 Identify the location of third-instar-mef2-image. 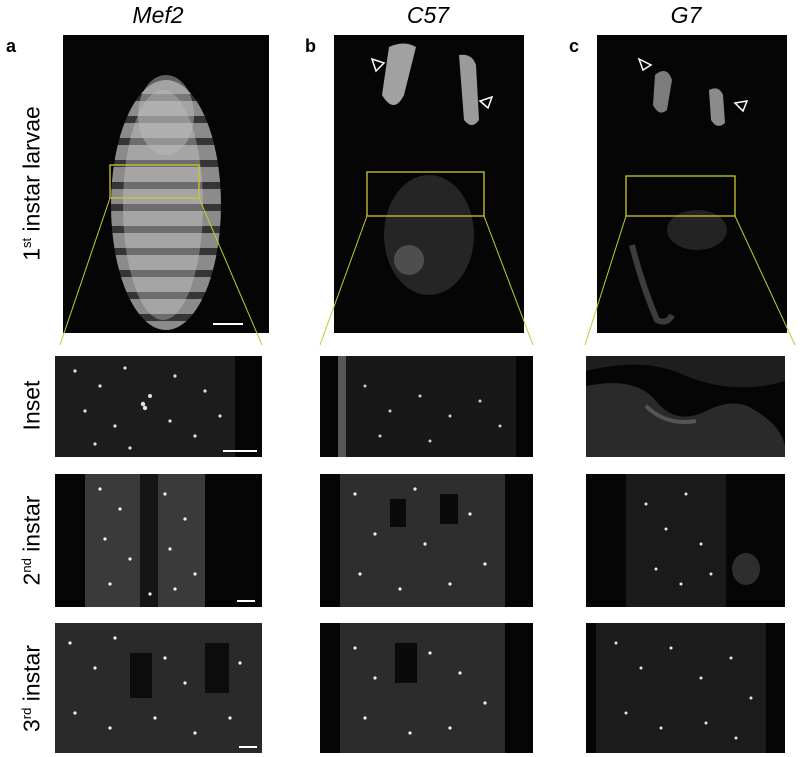
(158, 688).